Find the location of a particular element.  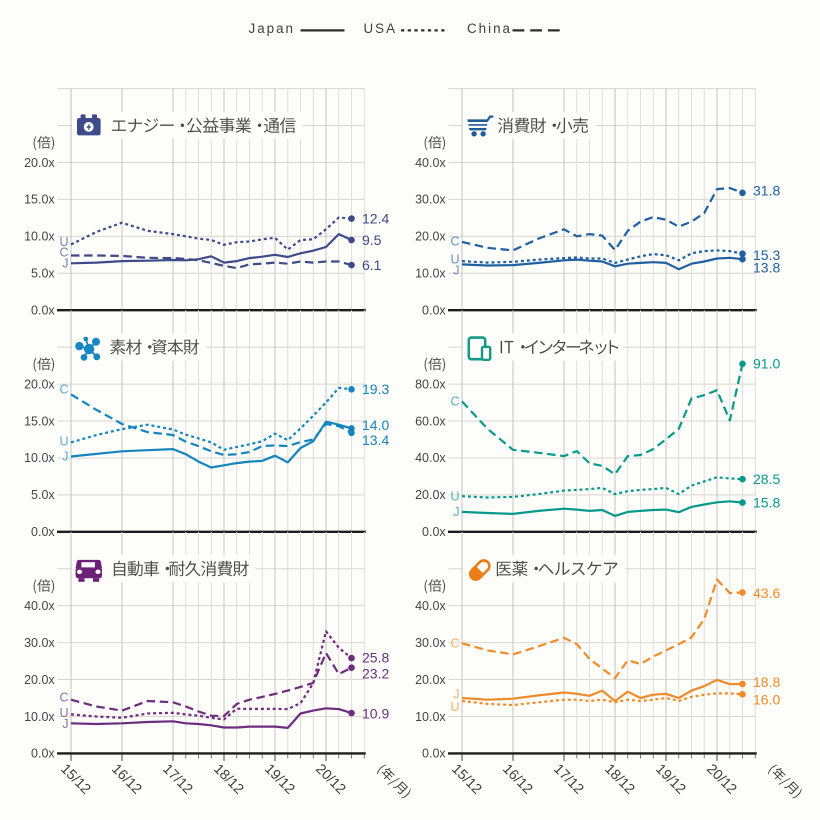

svg-text: 6.1 is located at coordinates (372, 265).